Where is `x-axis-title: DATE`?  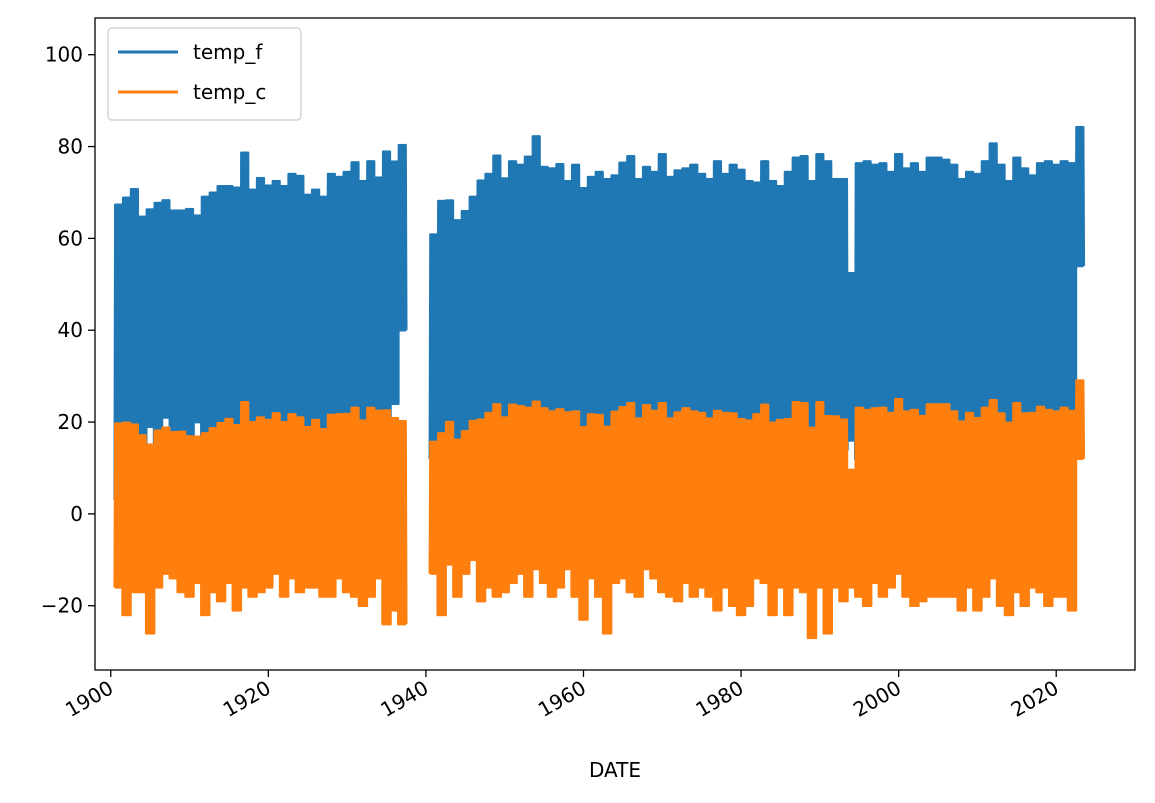
x-axis-title: DATE is located at coordinates (615, 770).